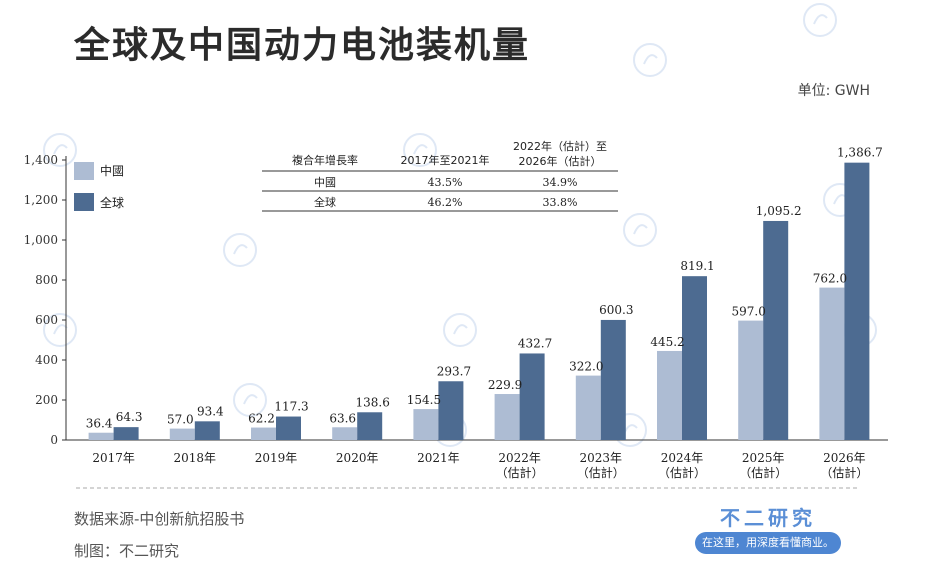  I want to click on y-tick-label: 1,200, so click(41, 200).